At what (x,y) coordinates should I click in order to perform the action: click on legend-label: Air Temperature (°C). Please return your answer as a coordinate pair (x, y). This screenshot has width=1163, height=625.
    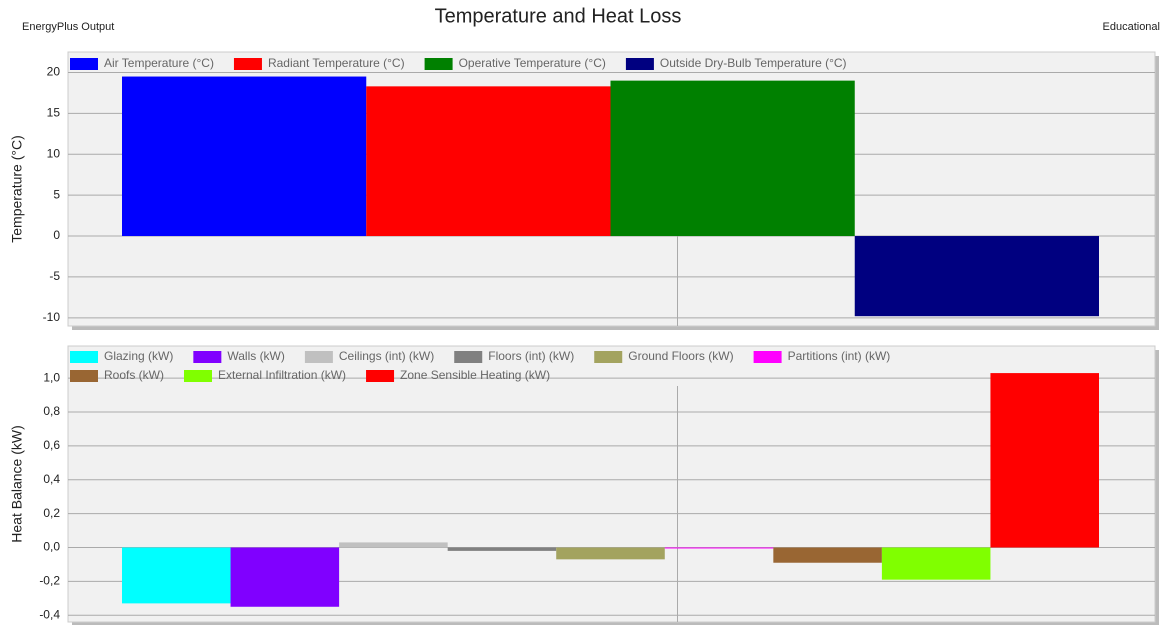
    Looking at the image, I should click on (159, 63).